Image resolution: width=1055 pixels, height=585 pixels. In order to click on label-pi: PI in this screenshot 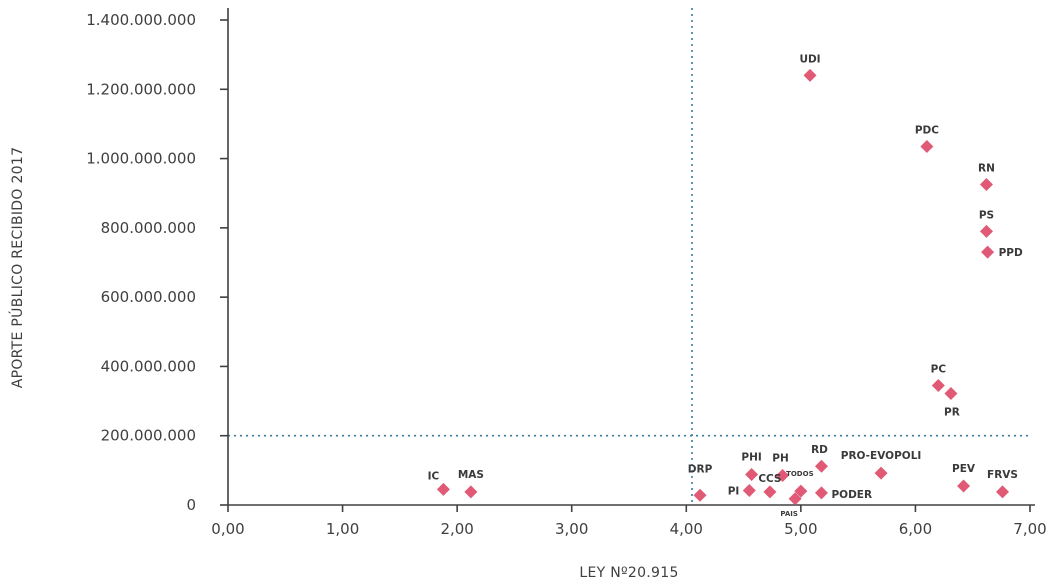, I will do `click(734, 491)`.